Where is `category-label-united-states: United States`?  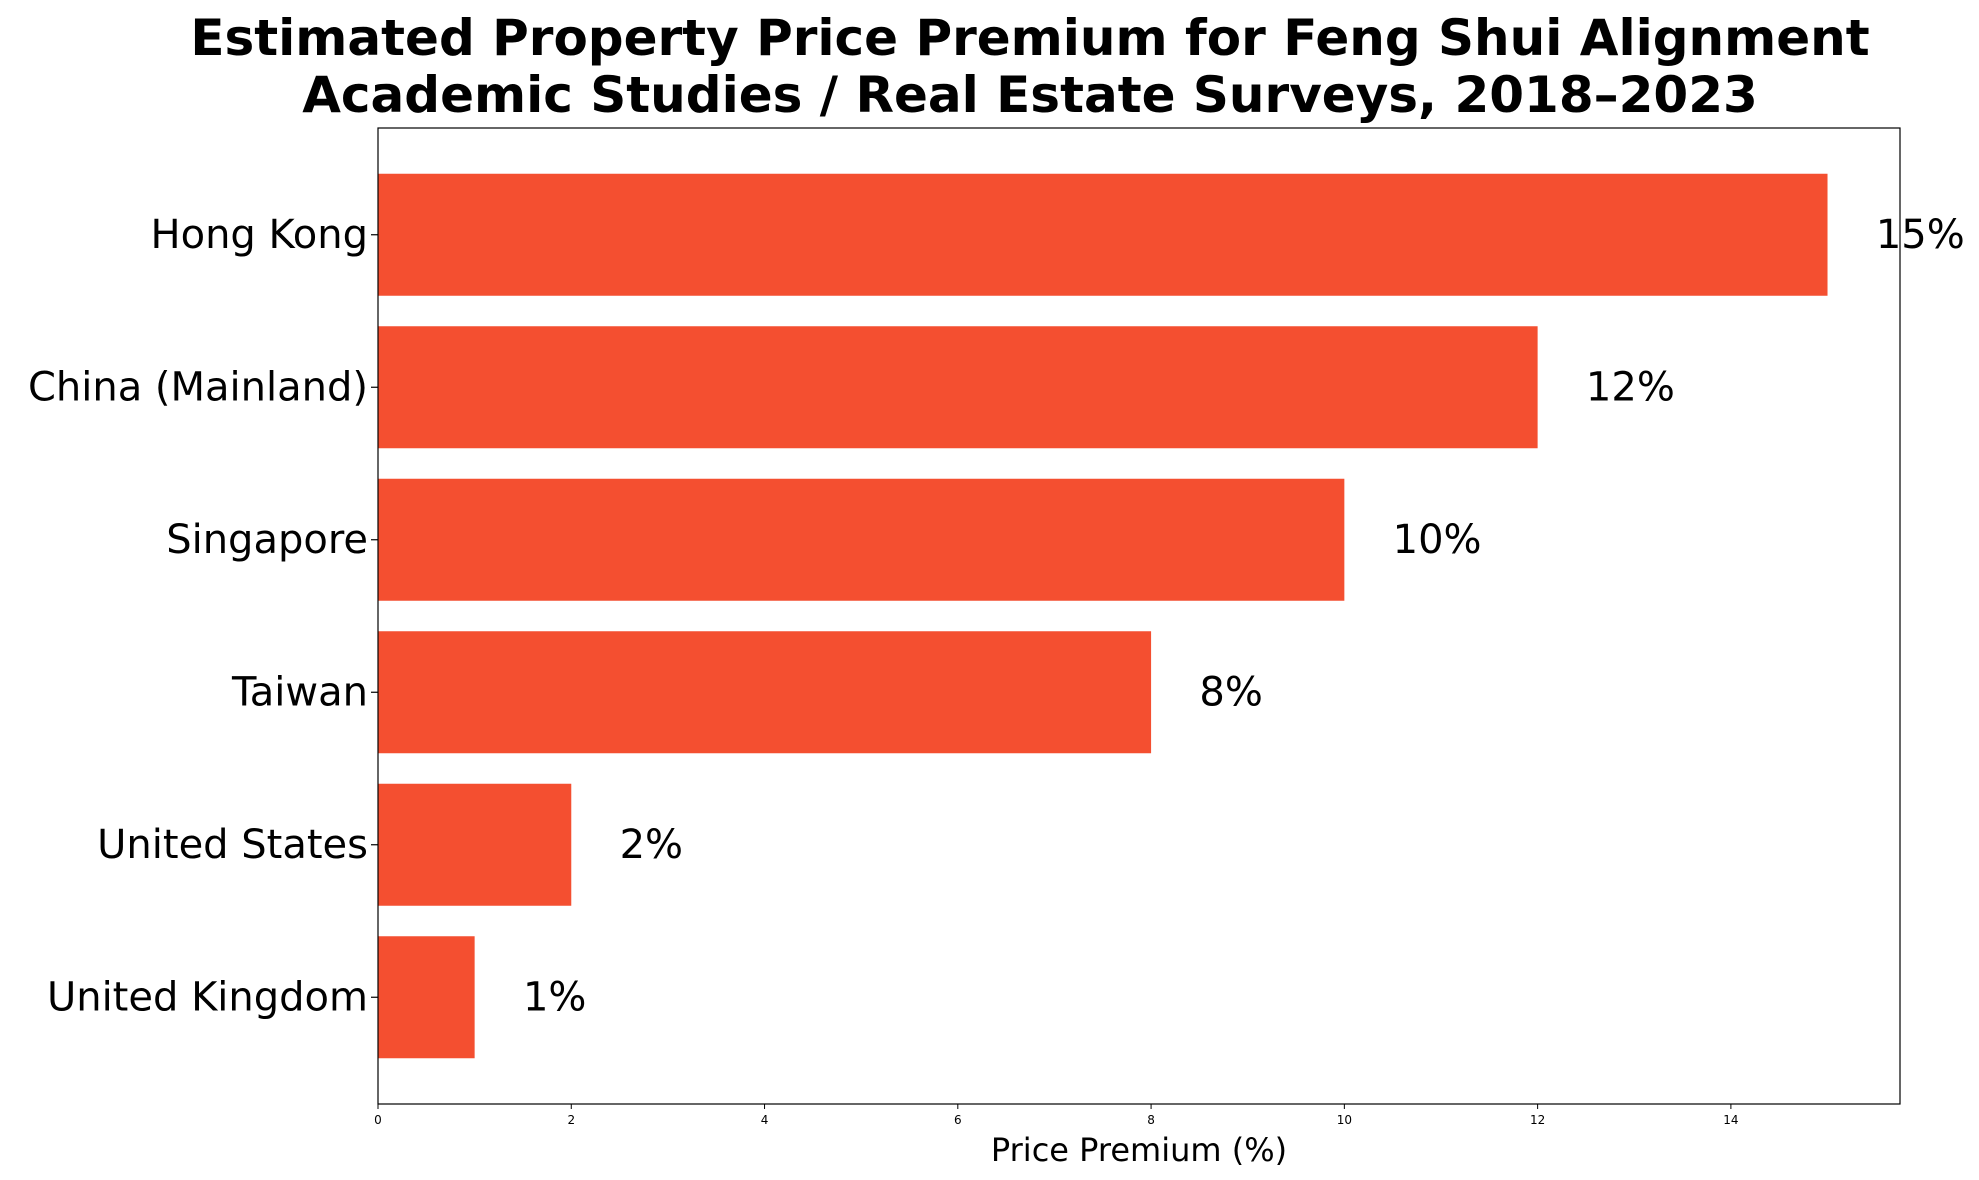 category-label-united-states: United States is located at coordinates (232, 845).